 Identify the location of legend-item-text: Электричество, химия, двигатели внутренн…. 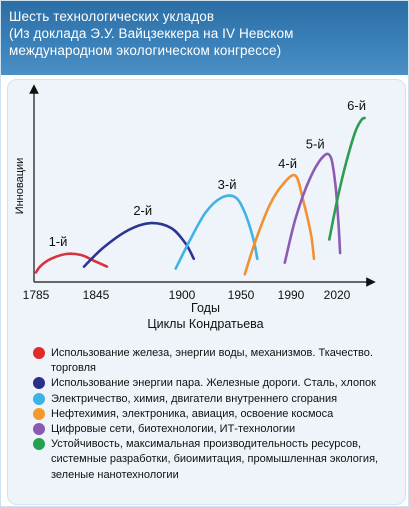
(194, 398).